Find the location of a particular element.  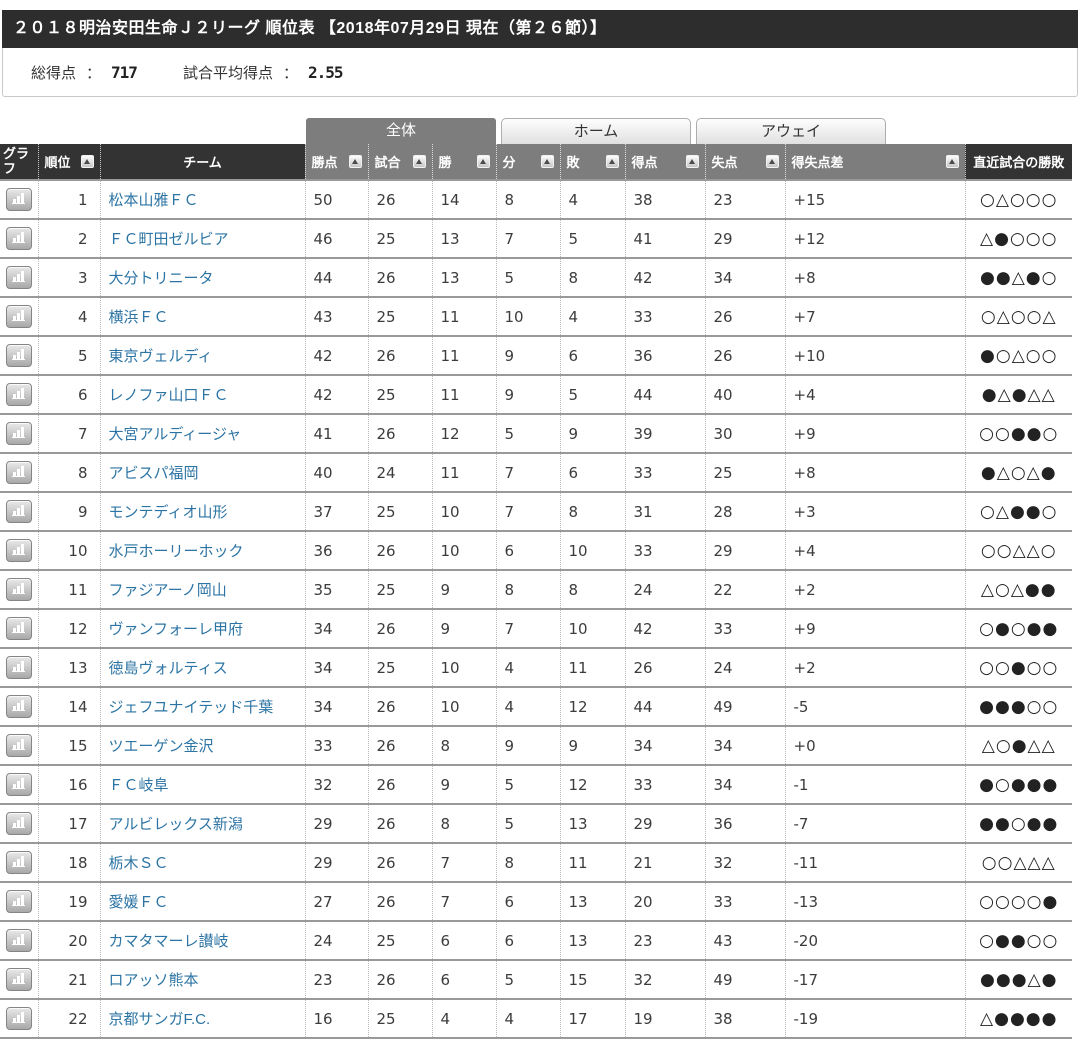

sort-button-ga is located at coordinates (772, 161).